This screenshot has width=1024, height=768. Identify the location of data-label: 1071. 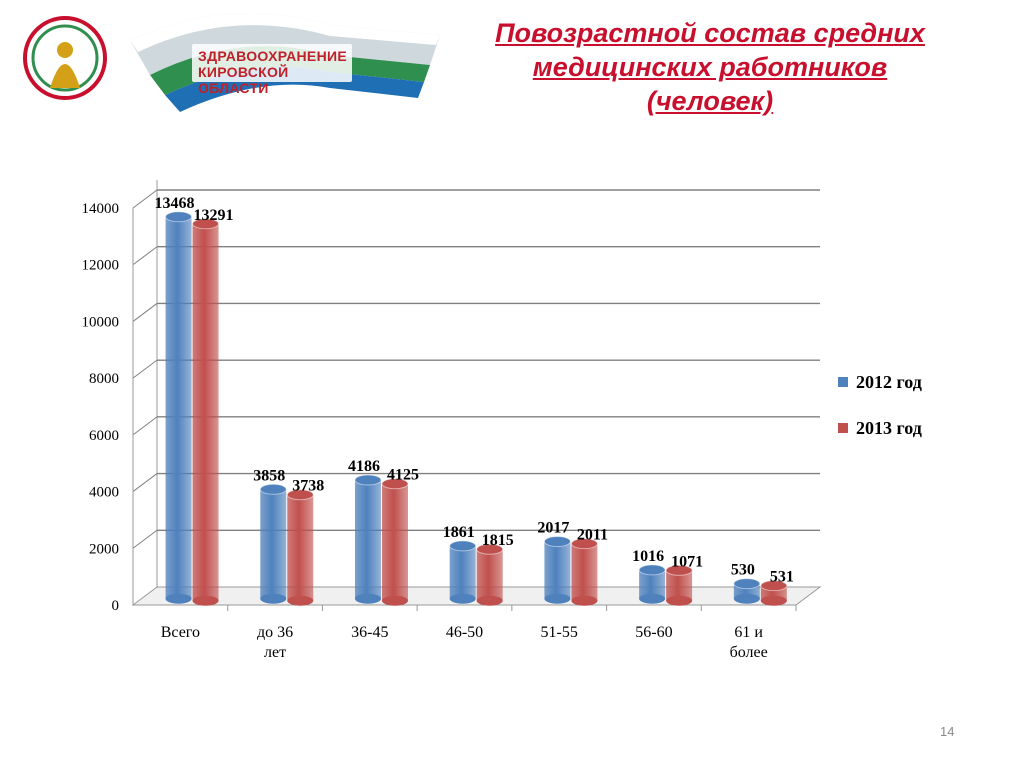
(687, 561).